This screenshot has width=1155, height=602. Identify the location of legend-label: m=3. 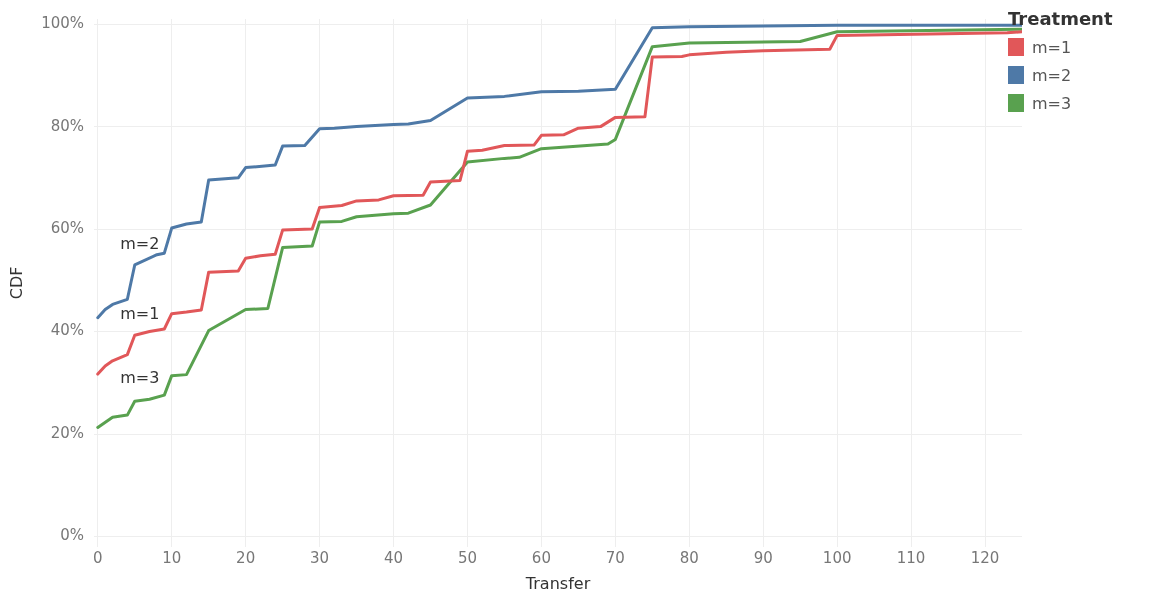
(1052, 103).